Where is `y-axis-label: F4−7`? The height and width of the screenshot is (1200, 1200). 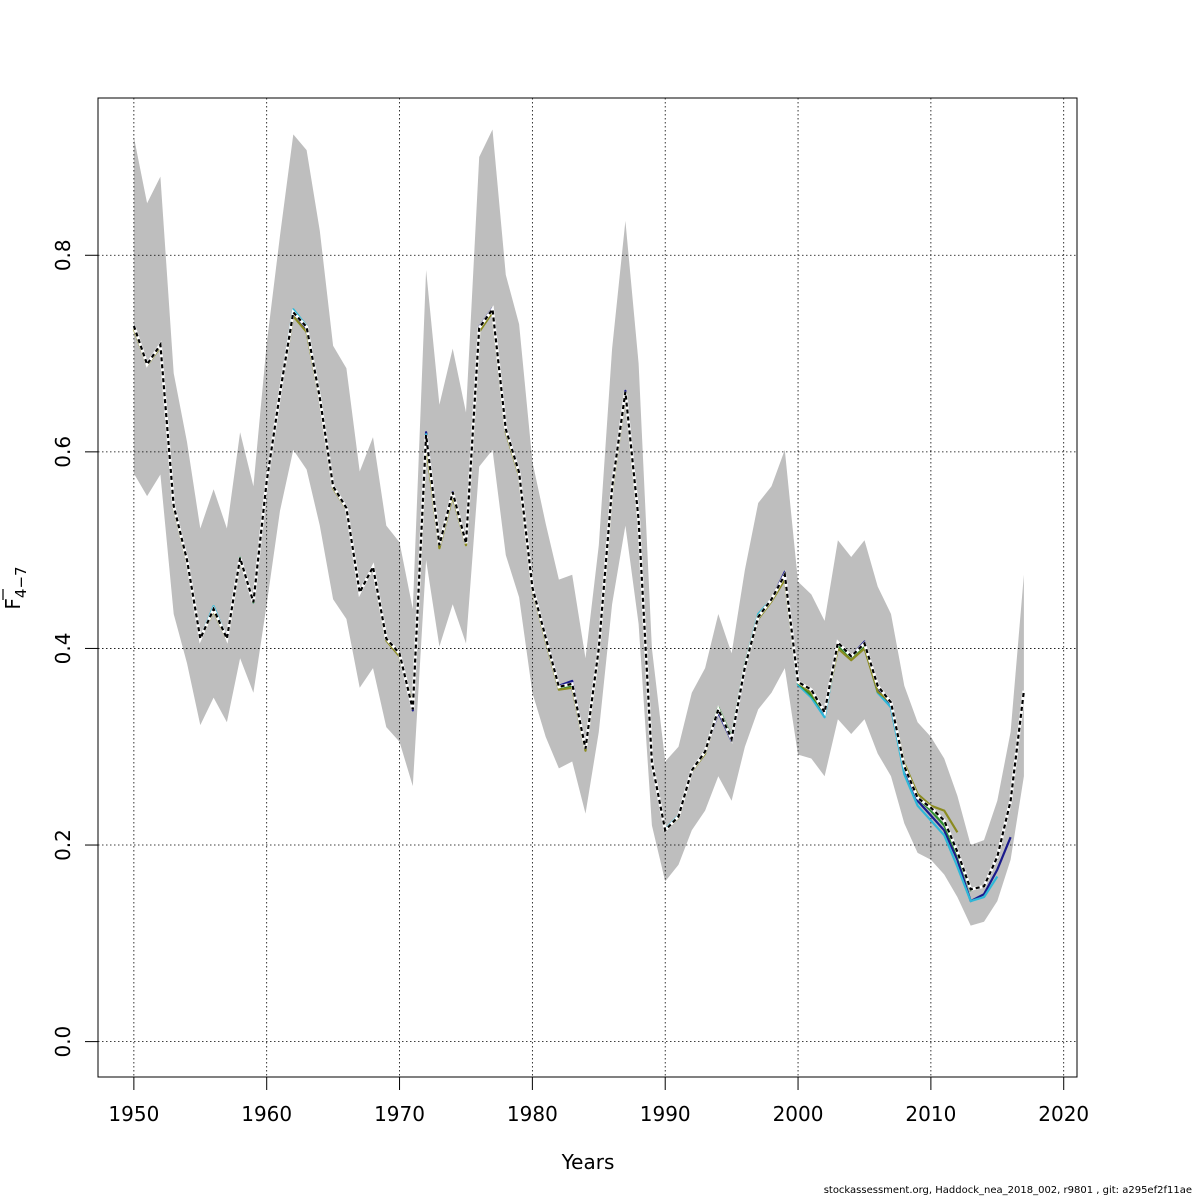
y-axis-label: F4−7 is located at coordinates (15, 587).